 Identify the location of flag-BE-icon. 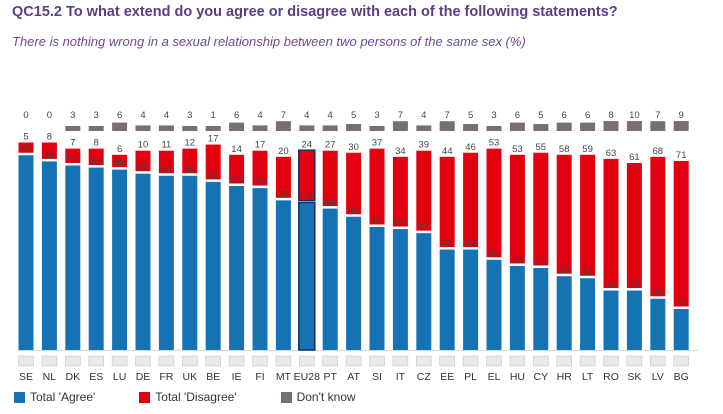
(213, 361).